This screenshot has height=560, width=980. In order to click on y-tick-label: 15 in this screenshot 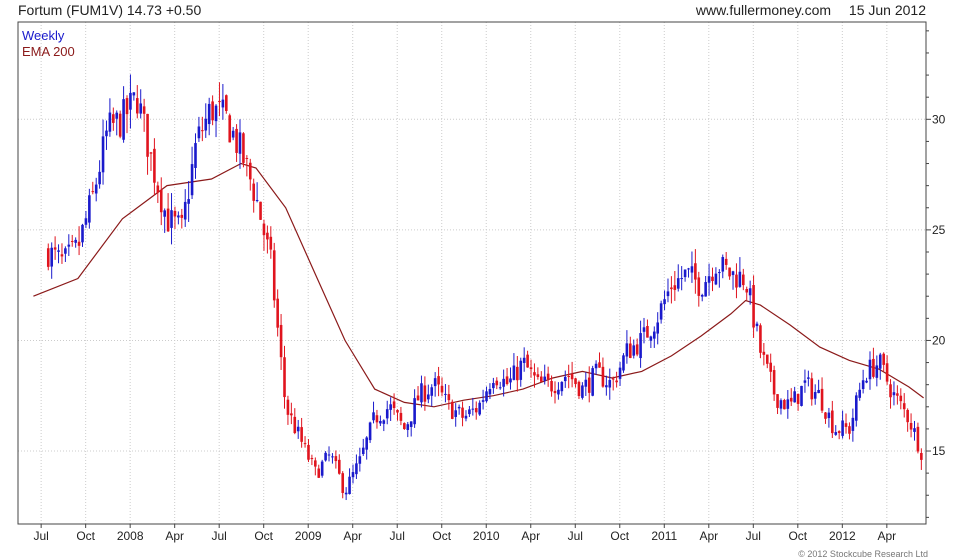, I will do `click(939, 451)`.